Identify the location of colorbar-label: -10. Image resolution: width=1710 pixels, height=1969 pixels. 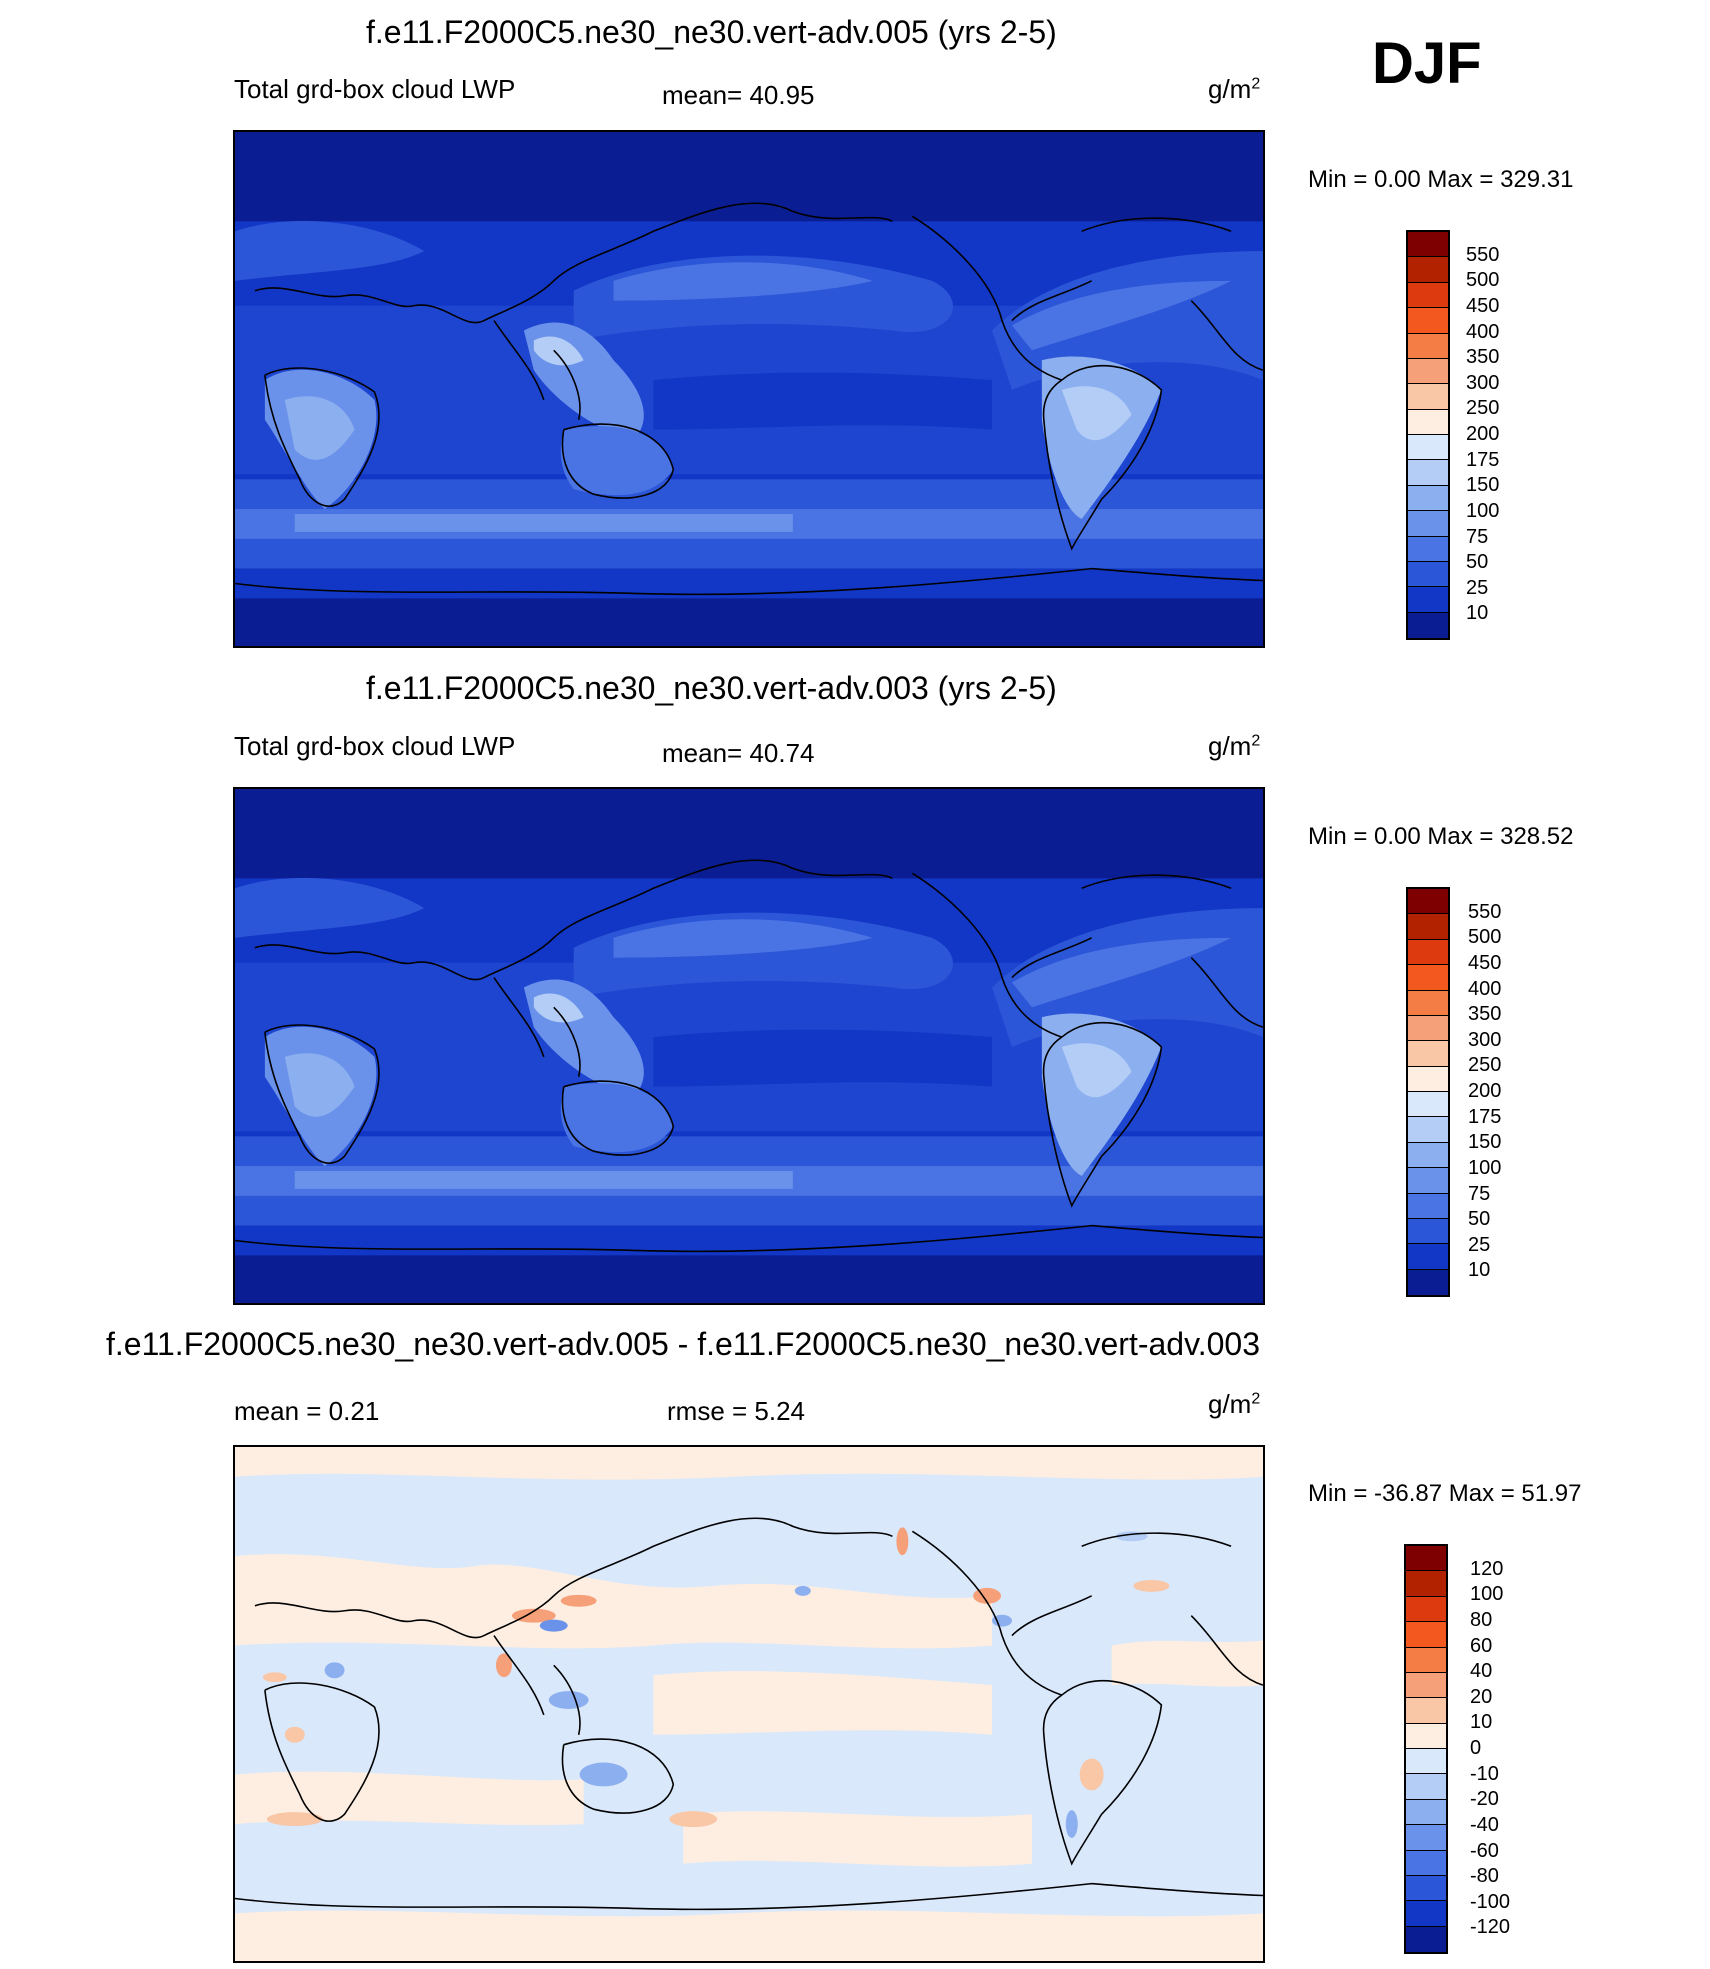
(1484, 1773).